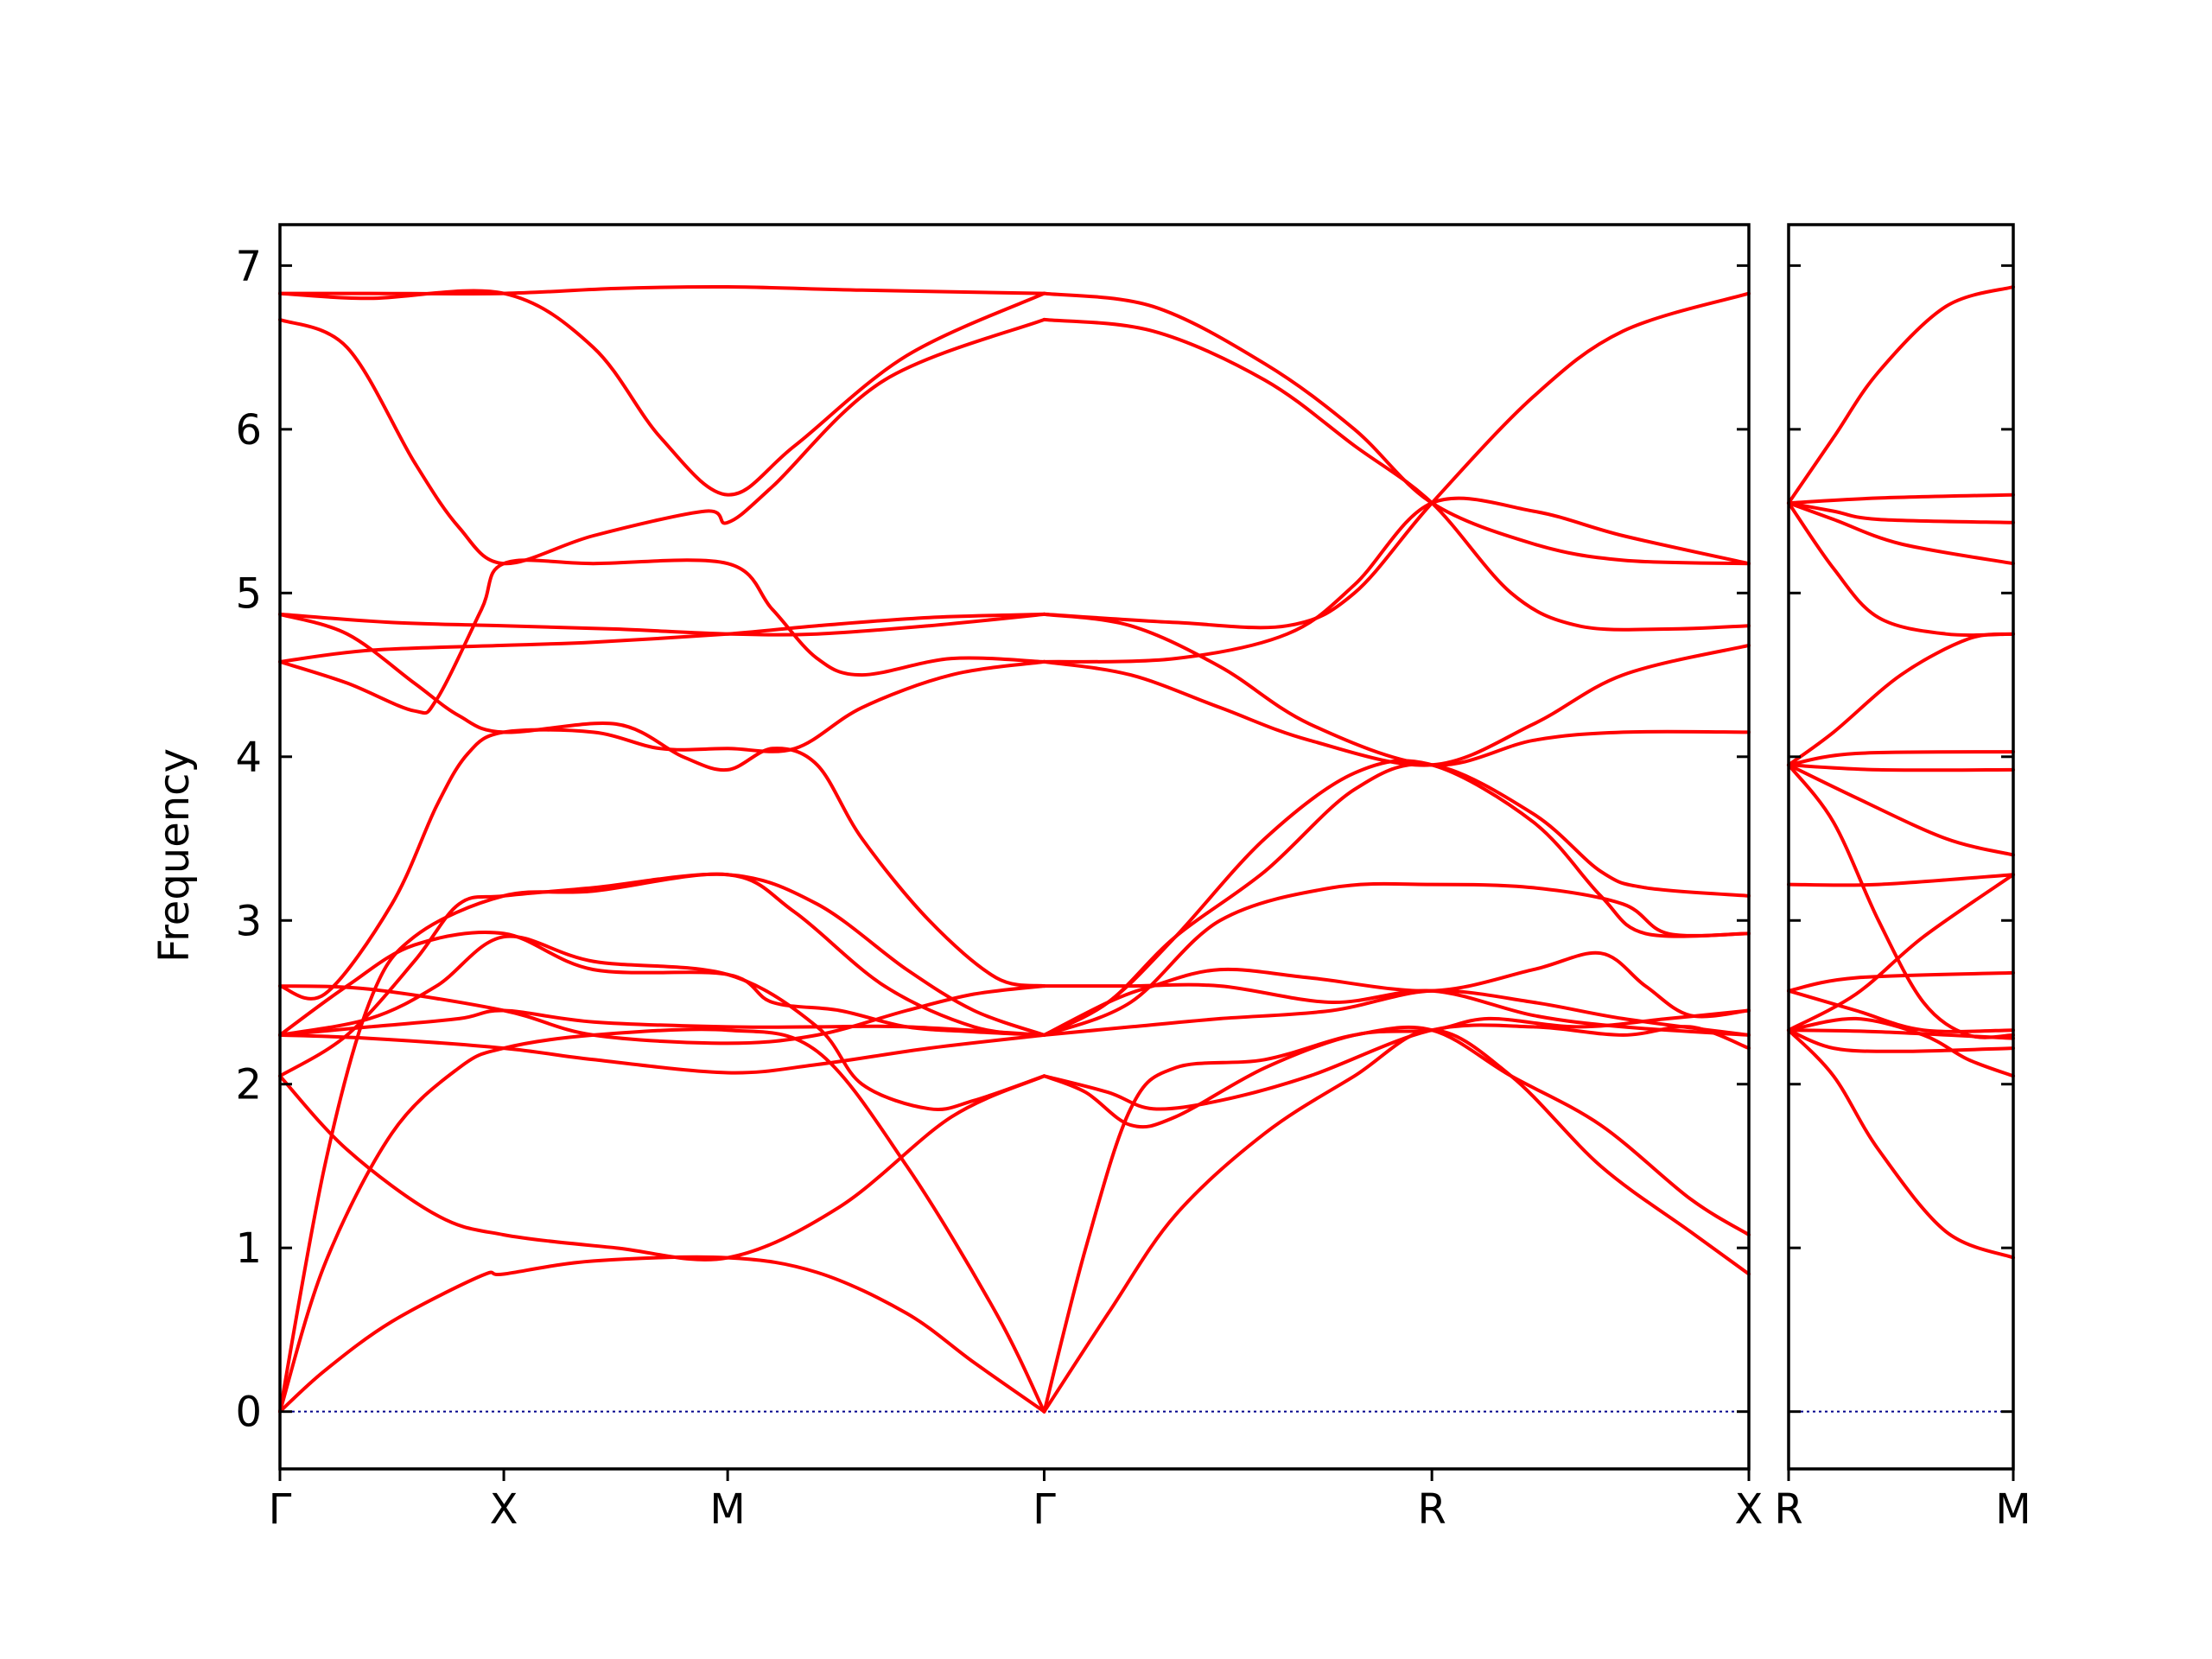 This screenshot has width=2212, height=1659. Describe the element at coordinates (1749, 1509) in the screenshot. I see `xtick-label-left-5: X` at that location.